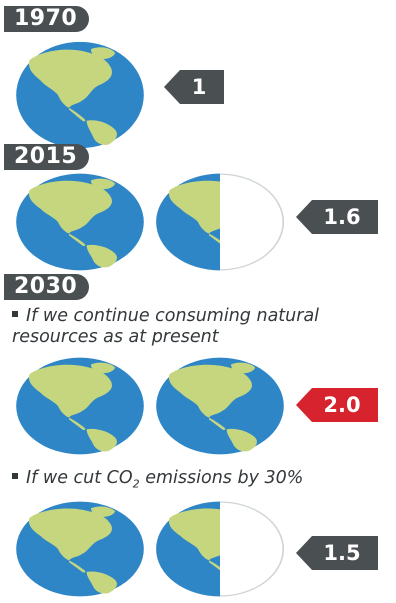 The width and height of the screenshot is (396, 603). What do you see at coordinates (79, 478) in the screenshot?
I see `scenario-b-text-prefix: If we cut CO` at bounding box center [79, 478].